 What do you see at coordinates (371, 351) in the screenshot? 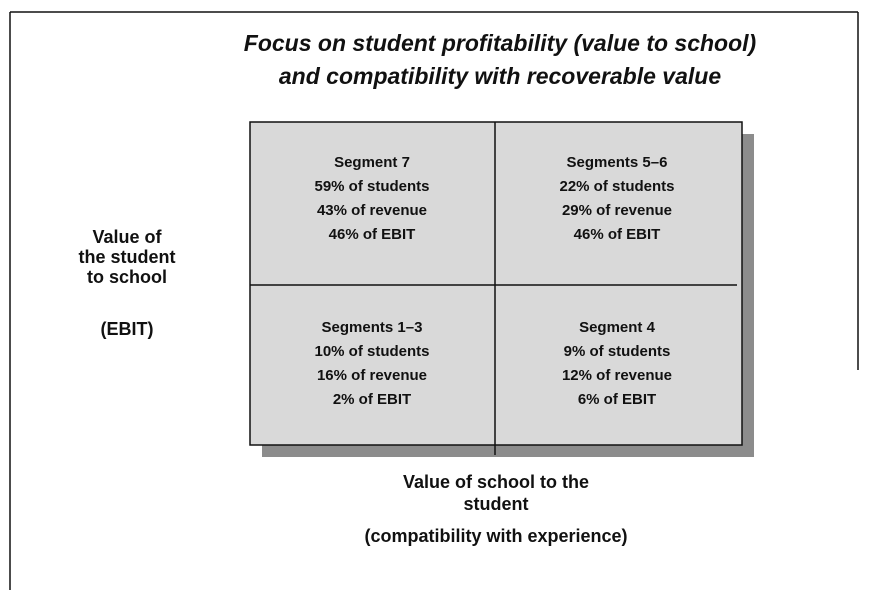
I see `quadrant-text: 10% of students` at bounding box center [371, 351].